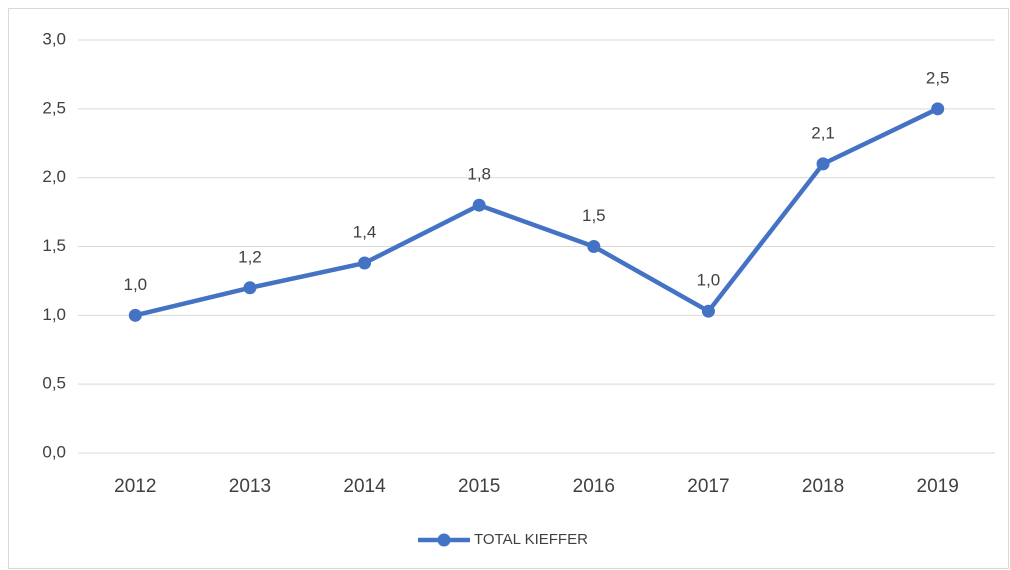  Describe the element at coordinates (365, 232) in the screenshot. I see `data-label: 1,4` at that location.